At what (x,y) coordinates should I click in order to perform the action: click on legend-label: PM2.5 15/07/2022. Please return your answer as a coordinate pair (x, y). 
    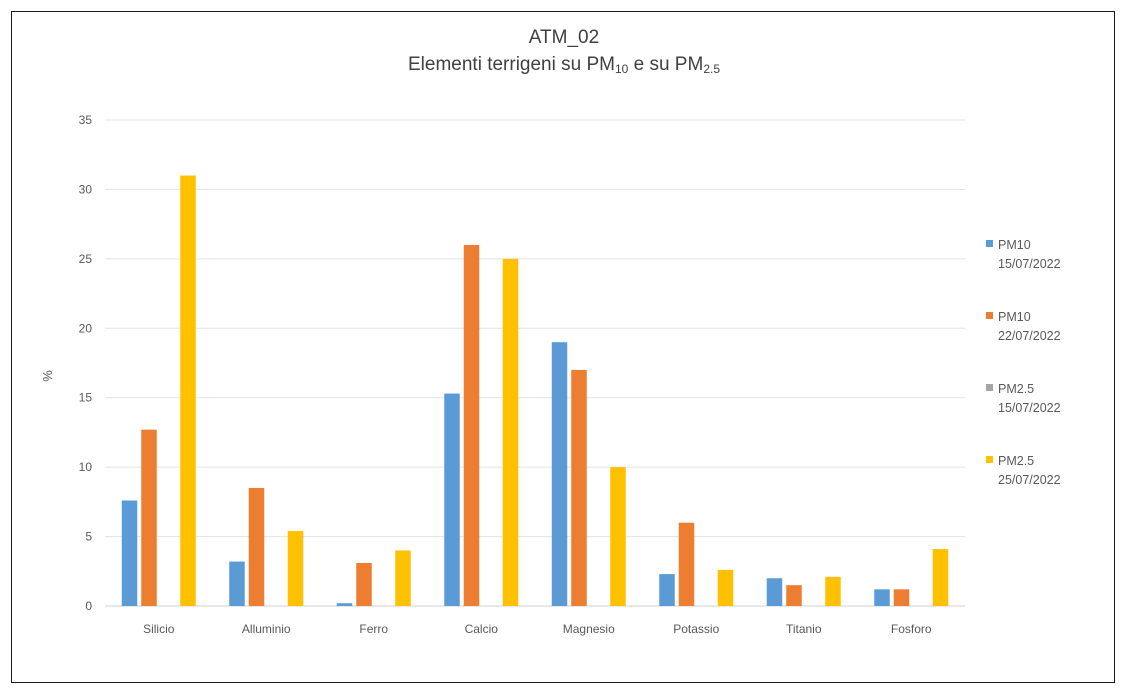
    Looking at the image, I should click on (1029, 398).